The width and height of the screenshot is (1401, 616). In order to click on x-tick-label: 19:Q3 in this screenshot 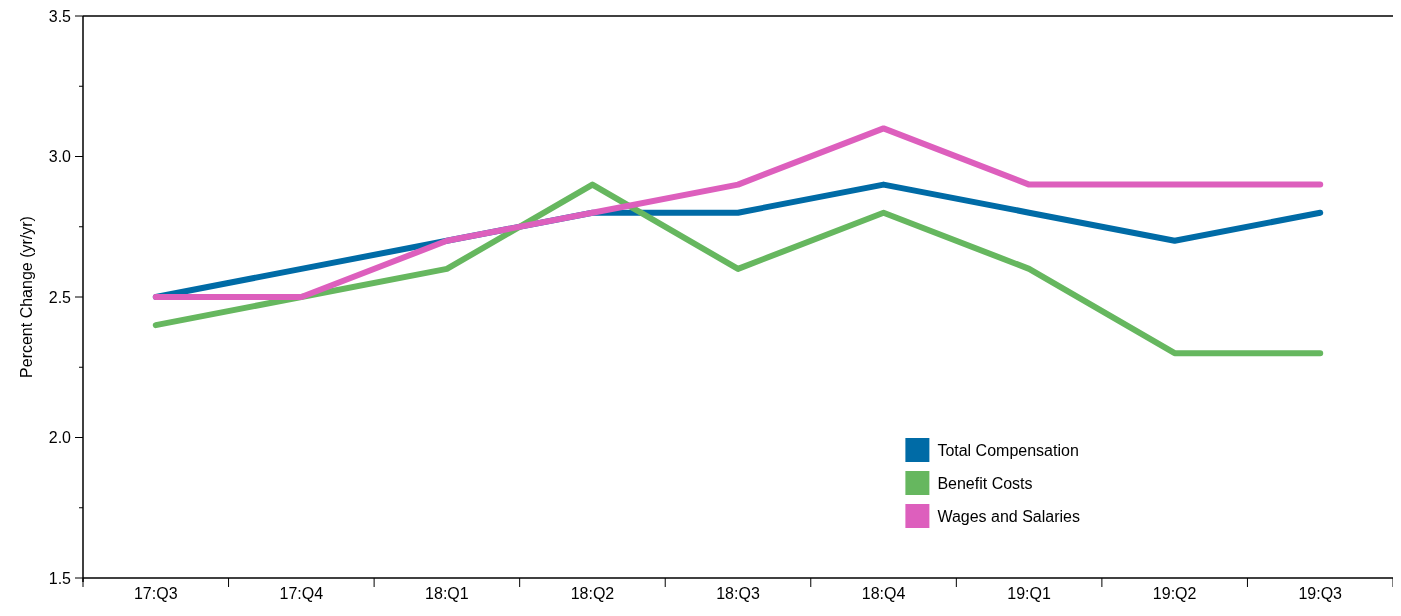, I will do `click(1320, 593)`.